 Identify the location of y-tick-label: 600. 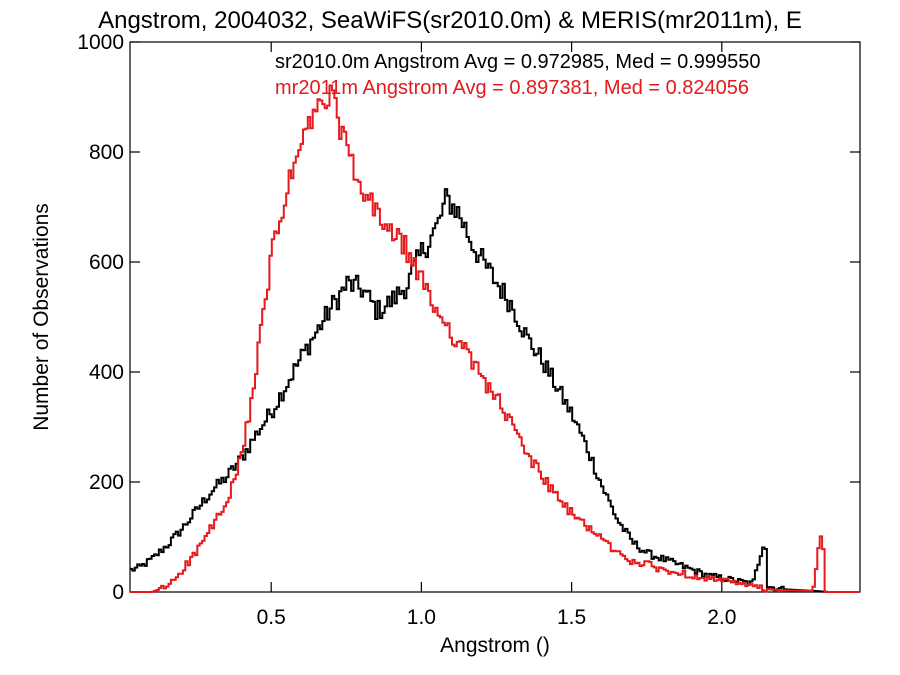
(106, 262).